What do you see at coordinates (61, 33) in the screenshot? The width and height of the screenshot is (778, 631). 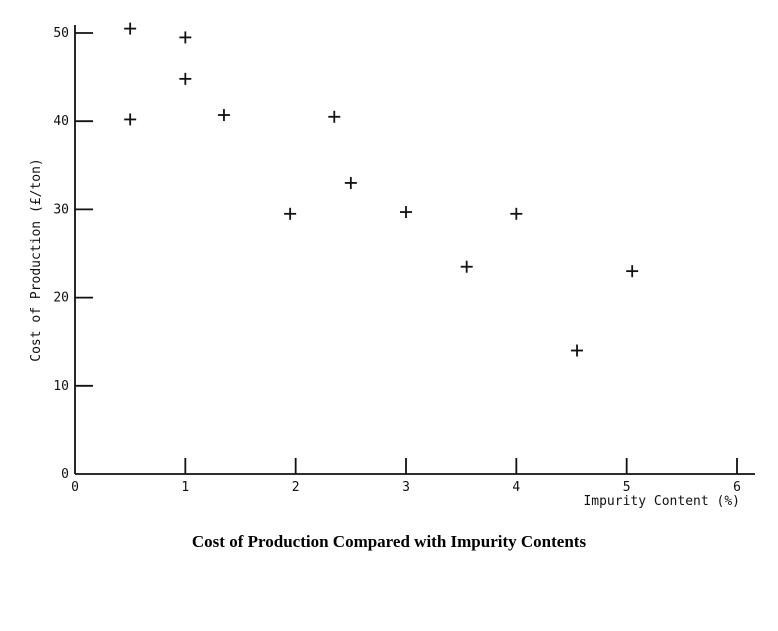 I see `y-tick-label: 50` at bounding box center [61, 33].